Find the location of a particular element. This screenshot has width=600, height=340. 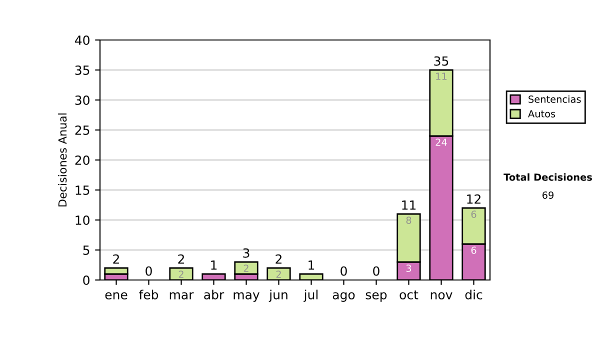

y-tick-label: 20 is located at coordinates (82, 160).